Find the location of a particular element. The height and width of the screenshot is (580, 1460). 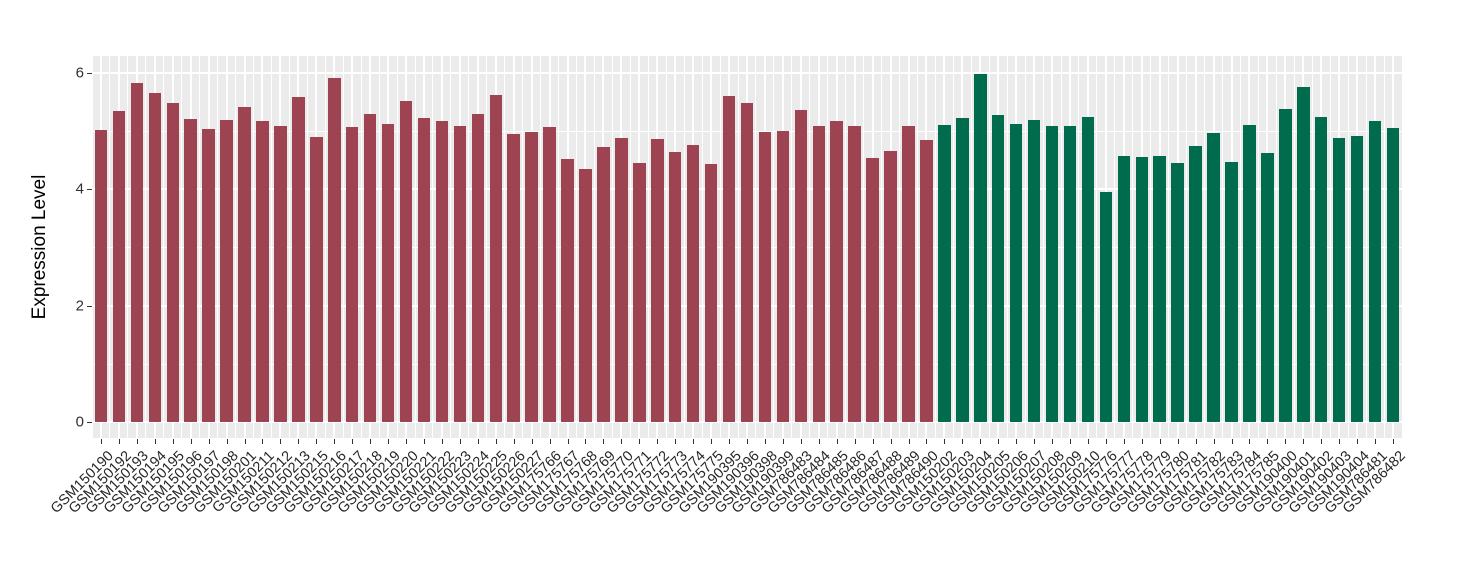

bar-GSM150220 is located at coordinates (406, 261).